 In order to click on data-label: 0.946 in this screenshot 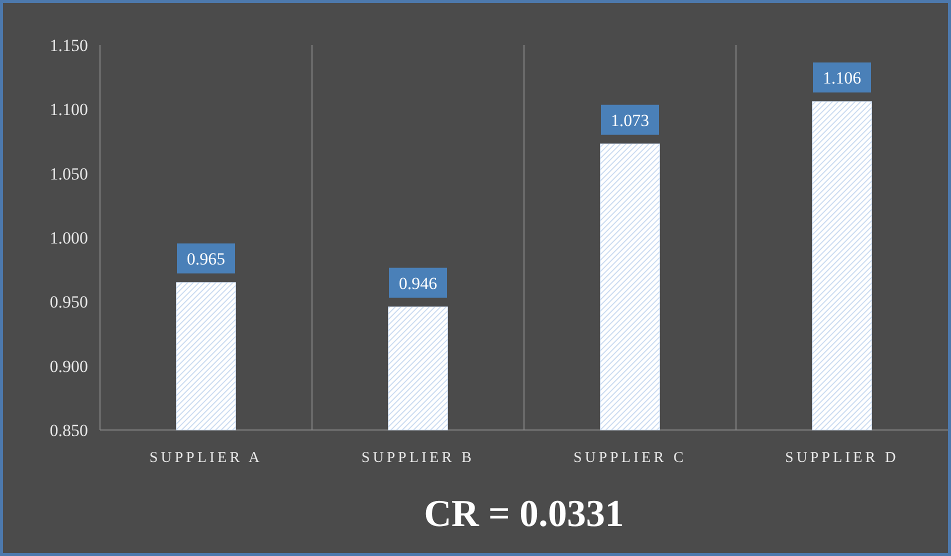, I will do `click(418, 283)`.